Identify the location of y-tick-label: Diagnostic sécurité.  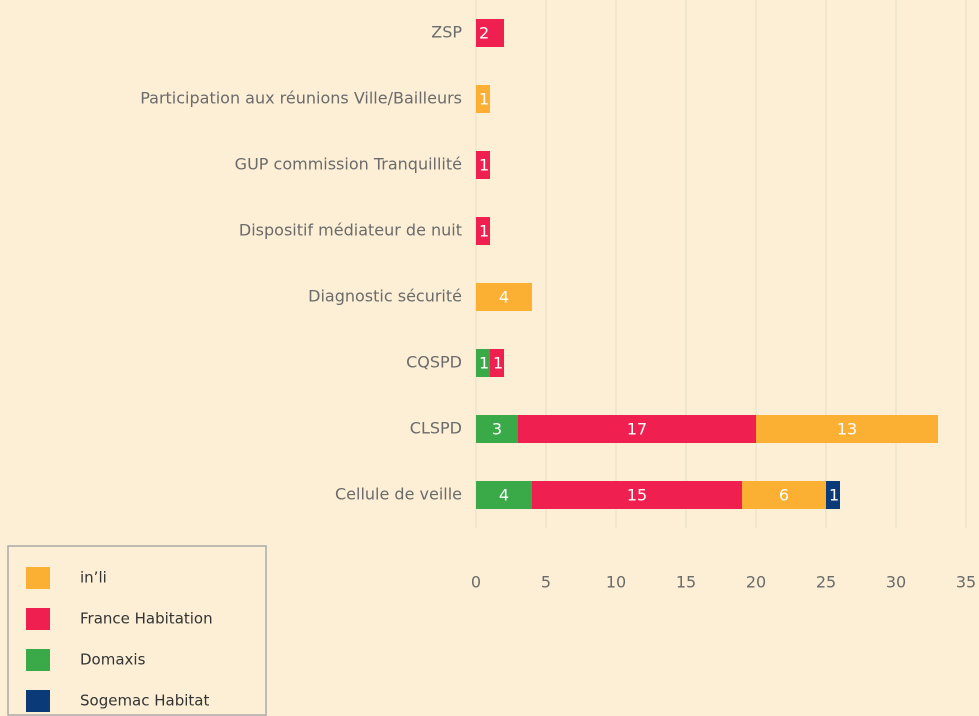
(385, 296).